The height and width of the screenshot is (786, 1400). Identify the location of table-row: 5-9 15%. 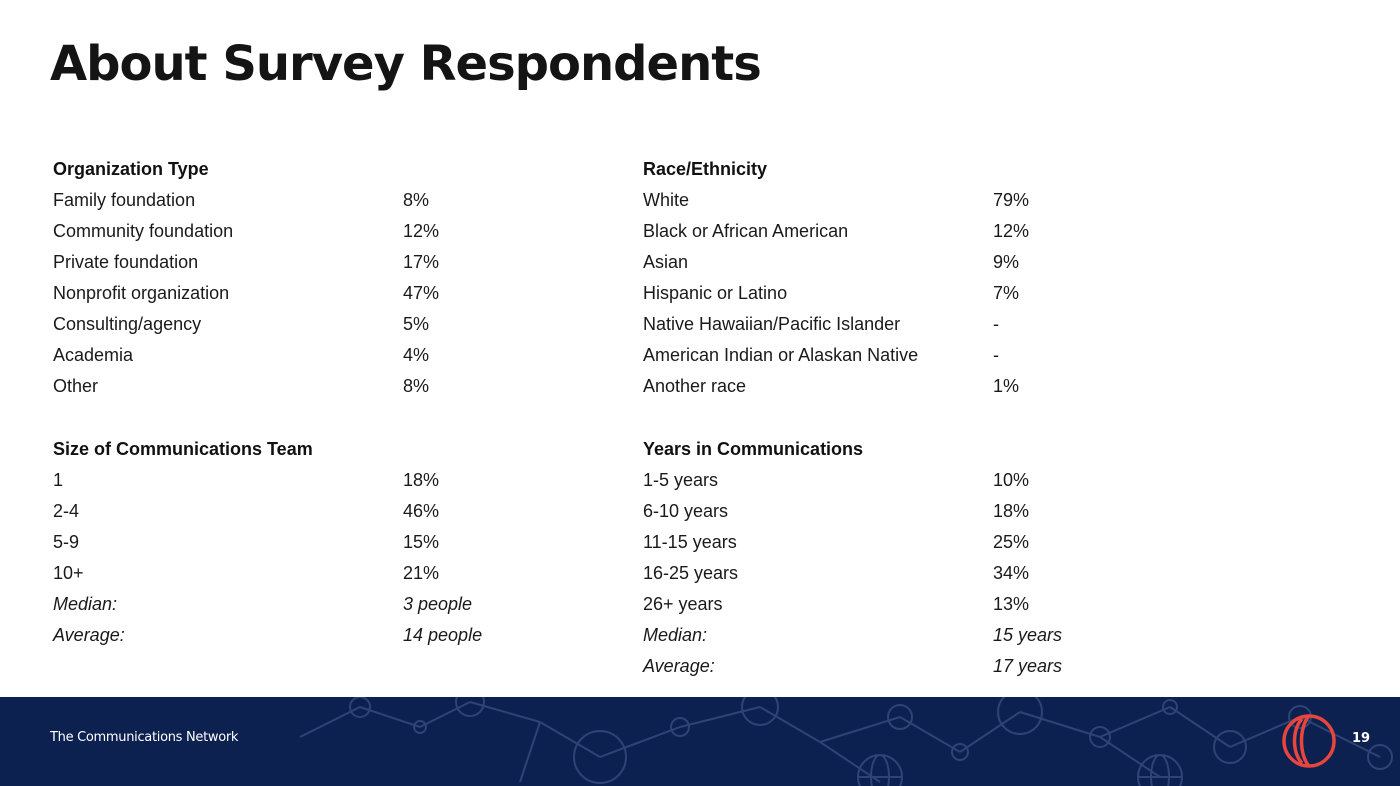
(313, 542).